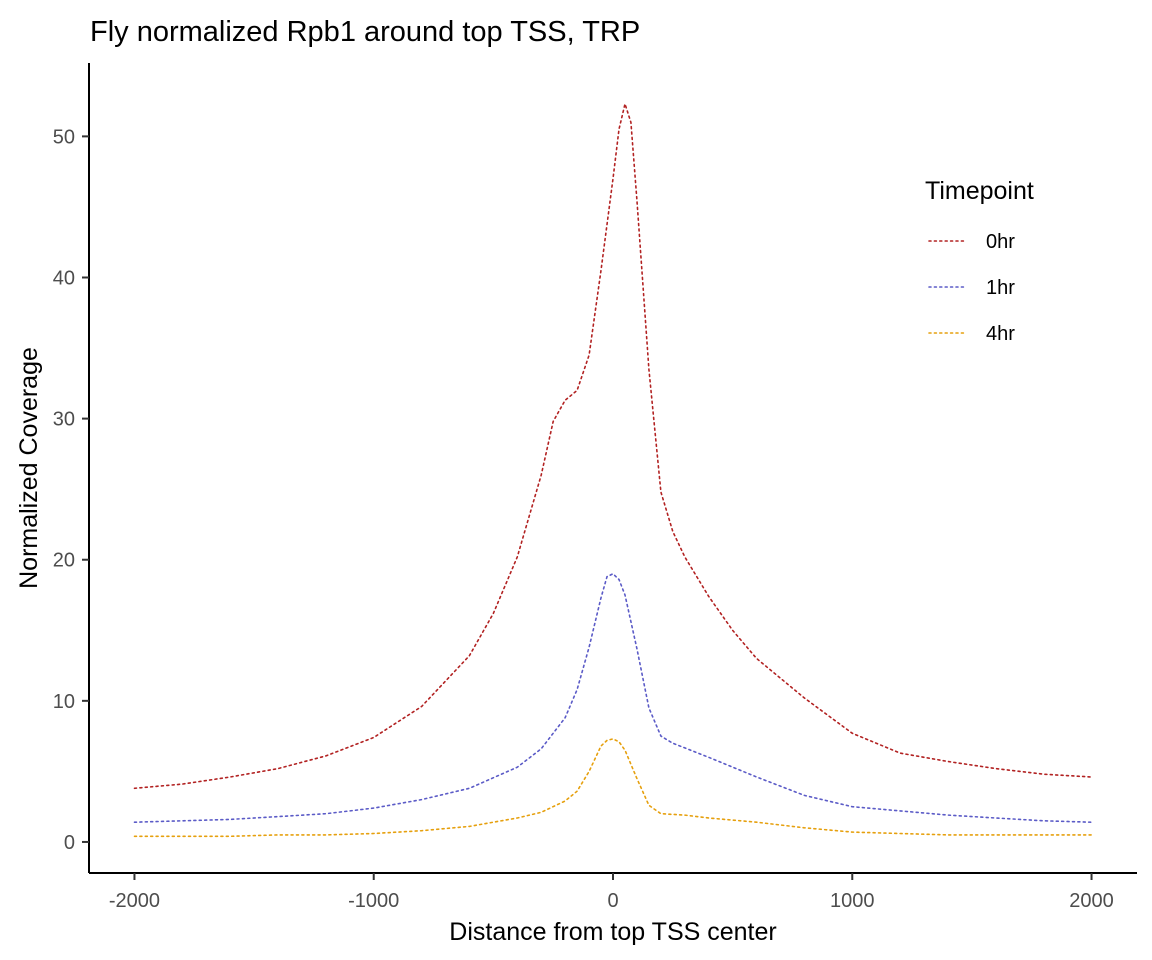  I want to click on y-tick-label: 0, so click(69, 843).